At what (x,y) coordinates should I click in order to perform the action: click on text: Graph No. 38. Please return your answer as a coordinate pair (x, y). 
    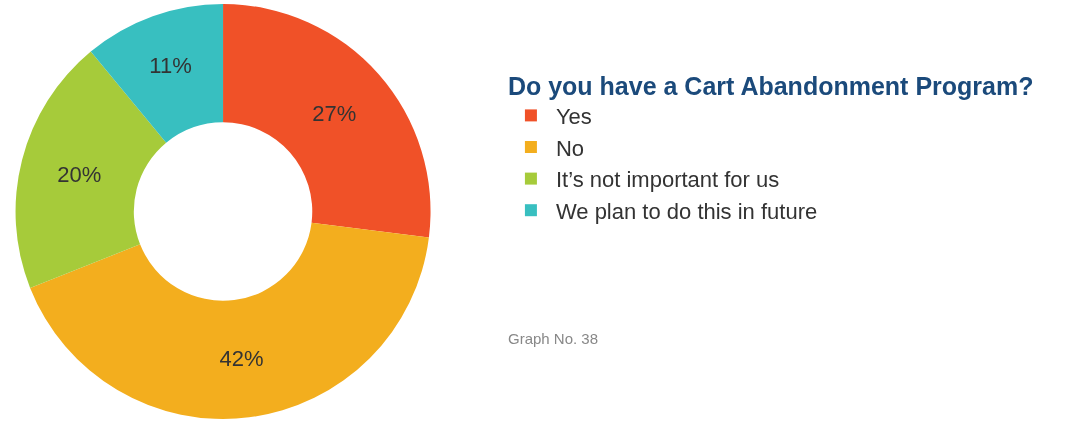
    Looking at the image, I should click on (553, 338).